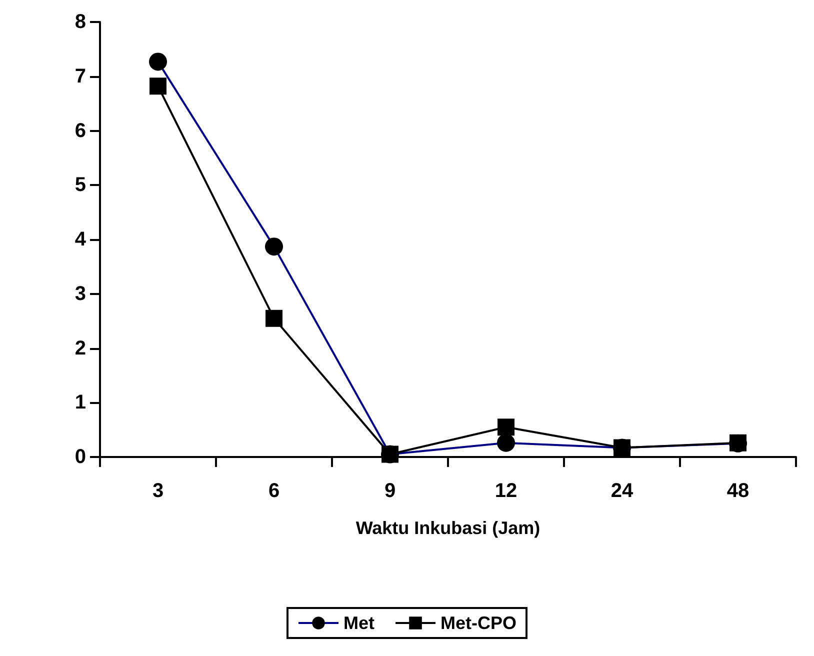 This screenshot has height=656, width=814. What do you see at coordinates (622, 491) in the screenshot?
I see `x-tick-label: 24` at bounding box center [622, 491].